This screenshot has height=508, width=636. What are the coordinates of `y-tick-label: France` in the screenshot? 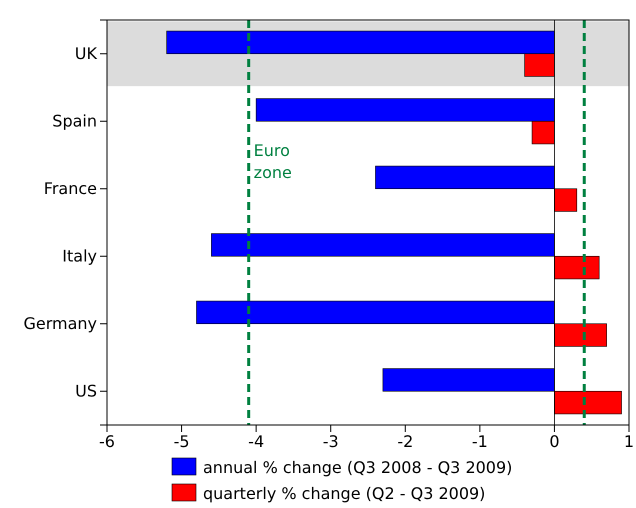 It's located at (70, 188).